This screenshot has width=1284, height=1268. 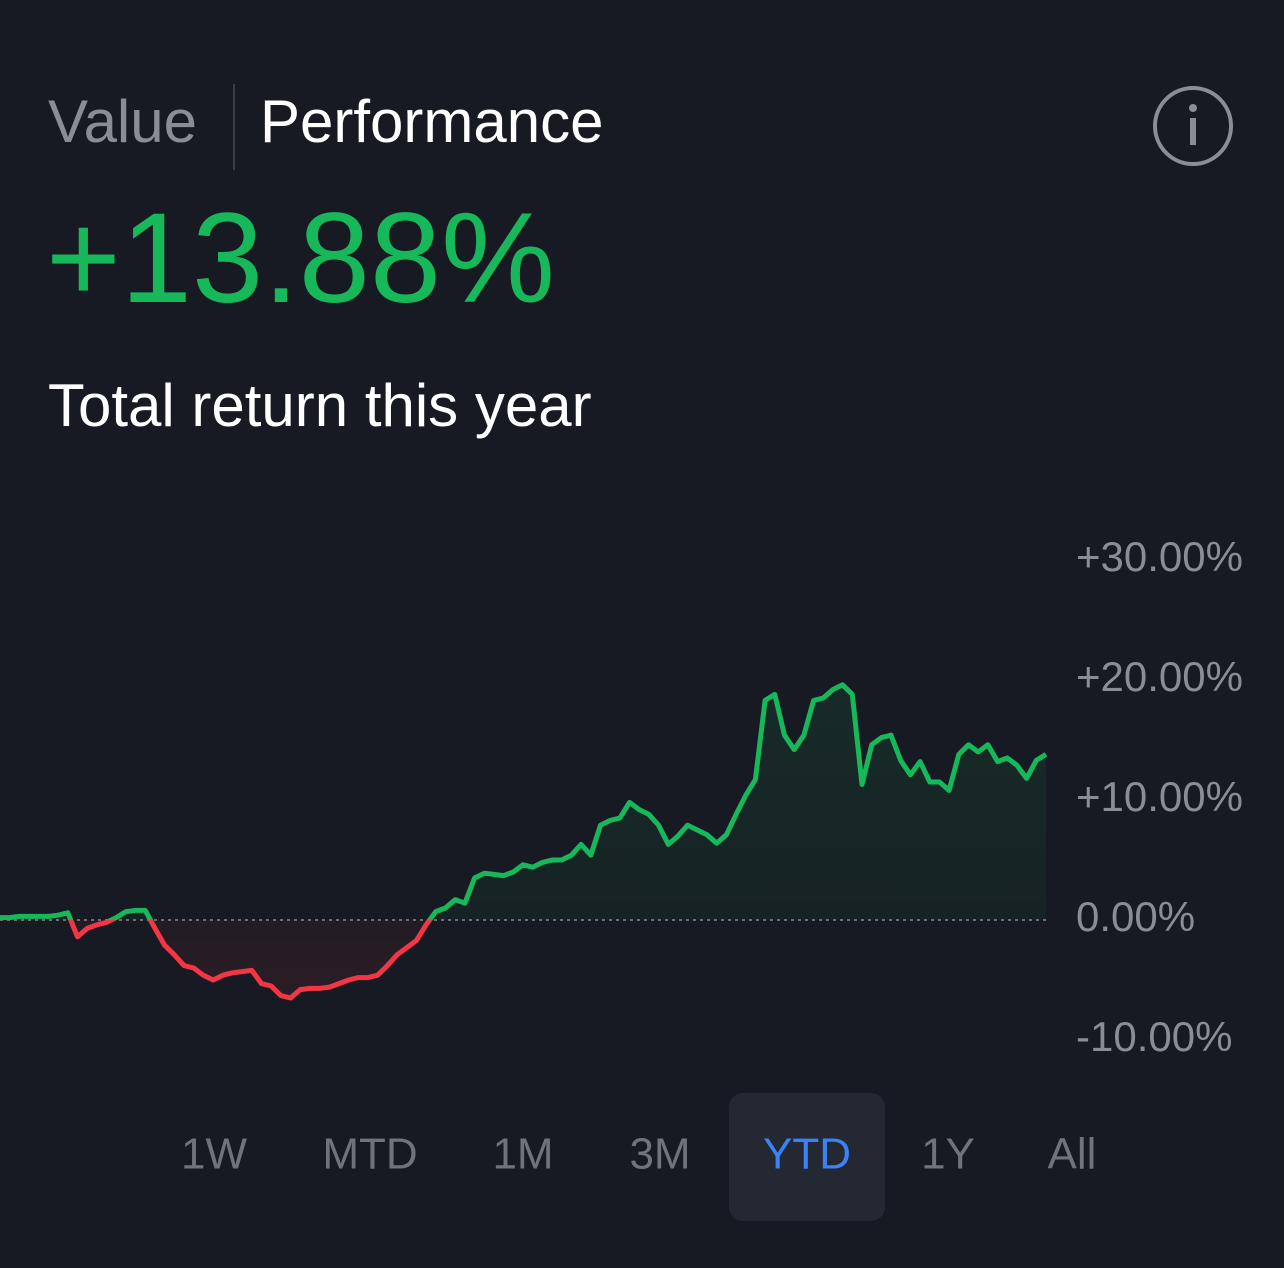 I want to click on range-button: 3M, so click(x=659, y=1154).